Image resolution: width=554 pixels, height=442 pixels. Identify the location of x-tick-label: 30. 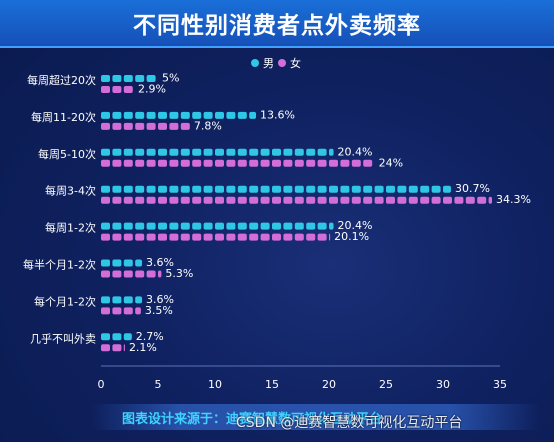
(443, 384).